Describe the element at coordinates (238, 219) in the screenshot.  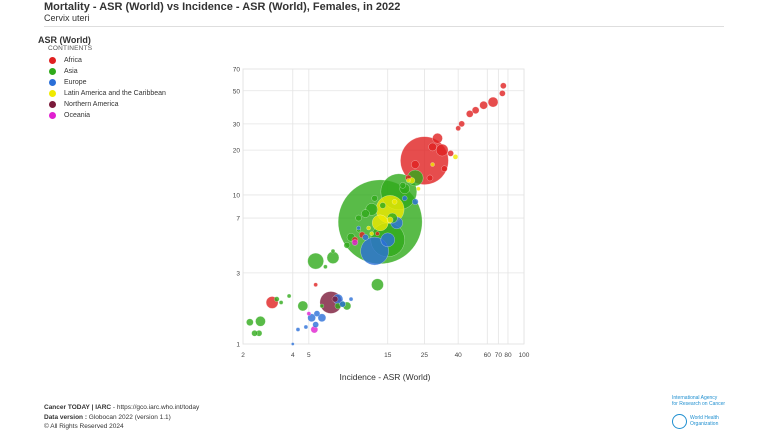
I see `y-tick-label: 7` at that location.